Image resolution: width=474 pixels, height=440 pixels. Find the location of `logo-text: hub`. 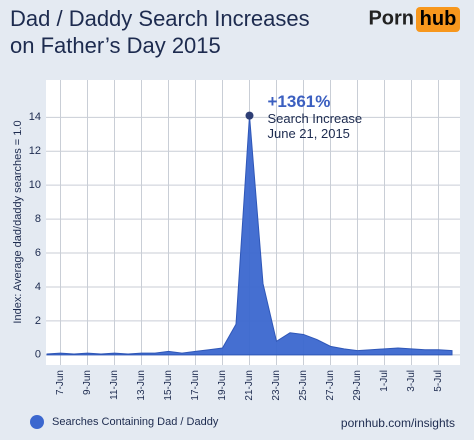

logo-text: hub is located at coordinates (438, 19).